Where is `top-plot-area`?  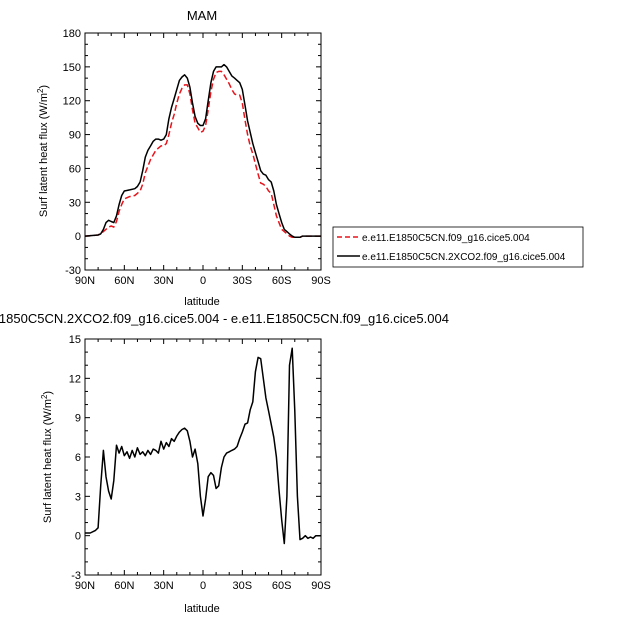 top-plot-area is located at coordinates (203, 151).